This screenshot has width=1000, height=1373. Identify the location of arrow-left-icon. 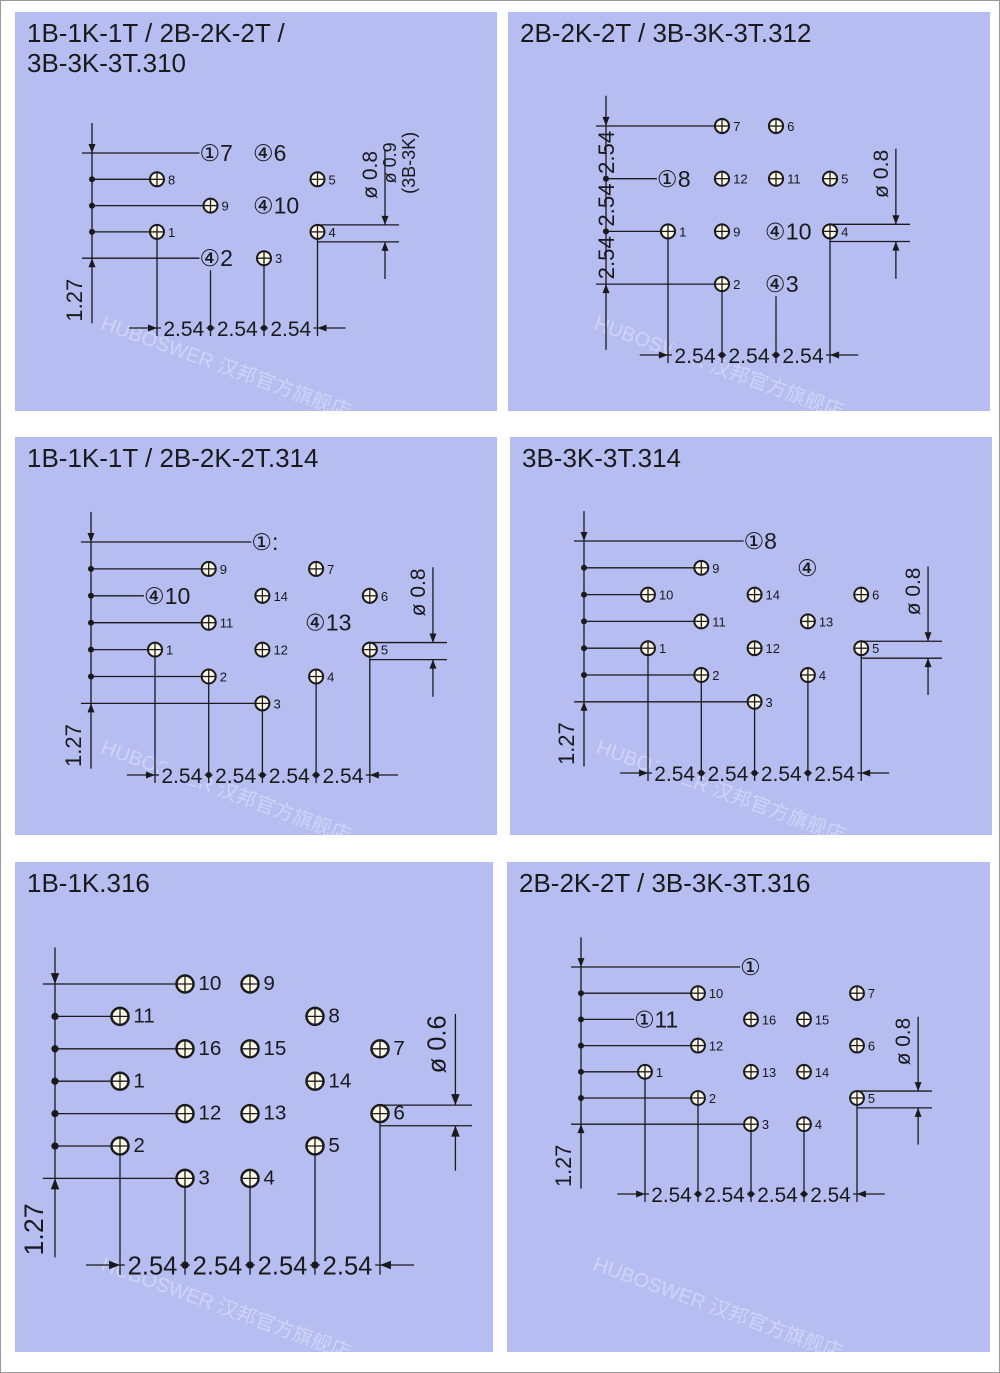
(866, 773).